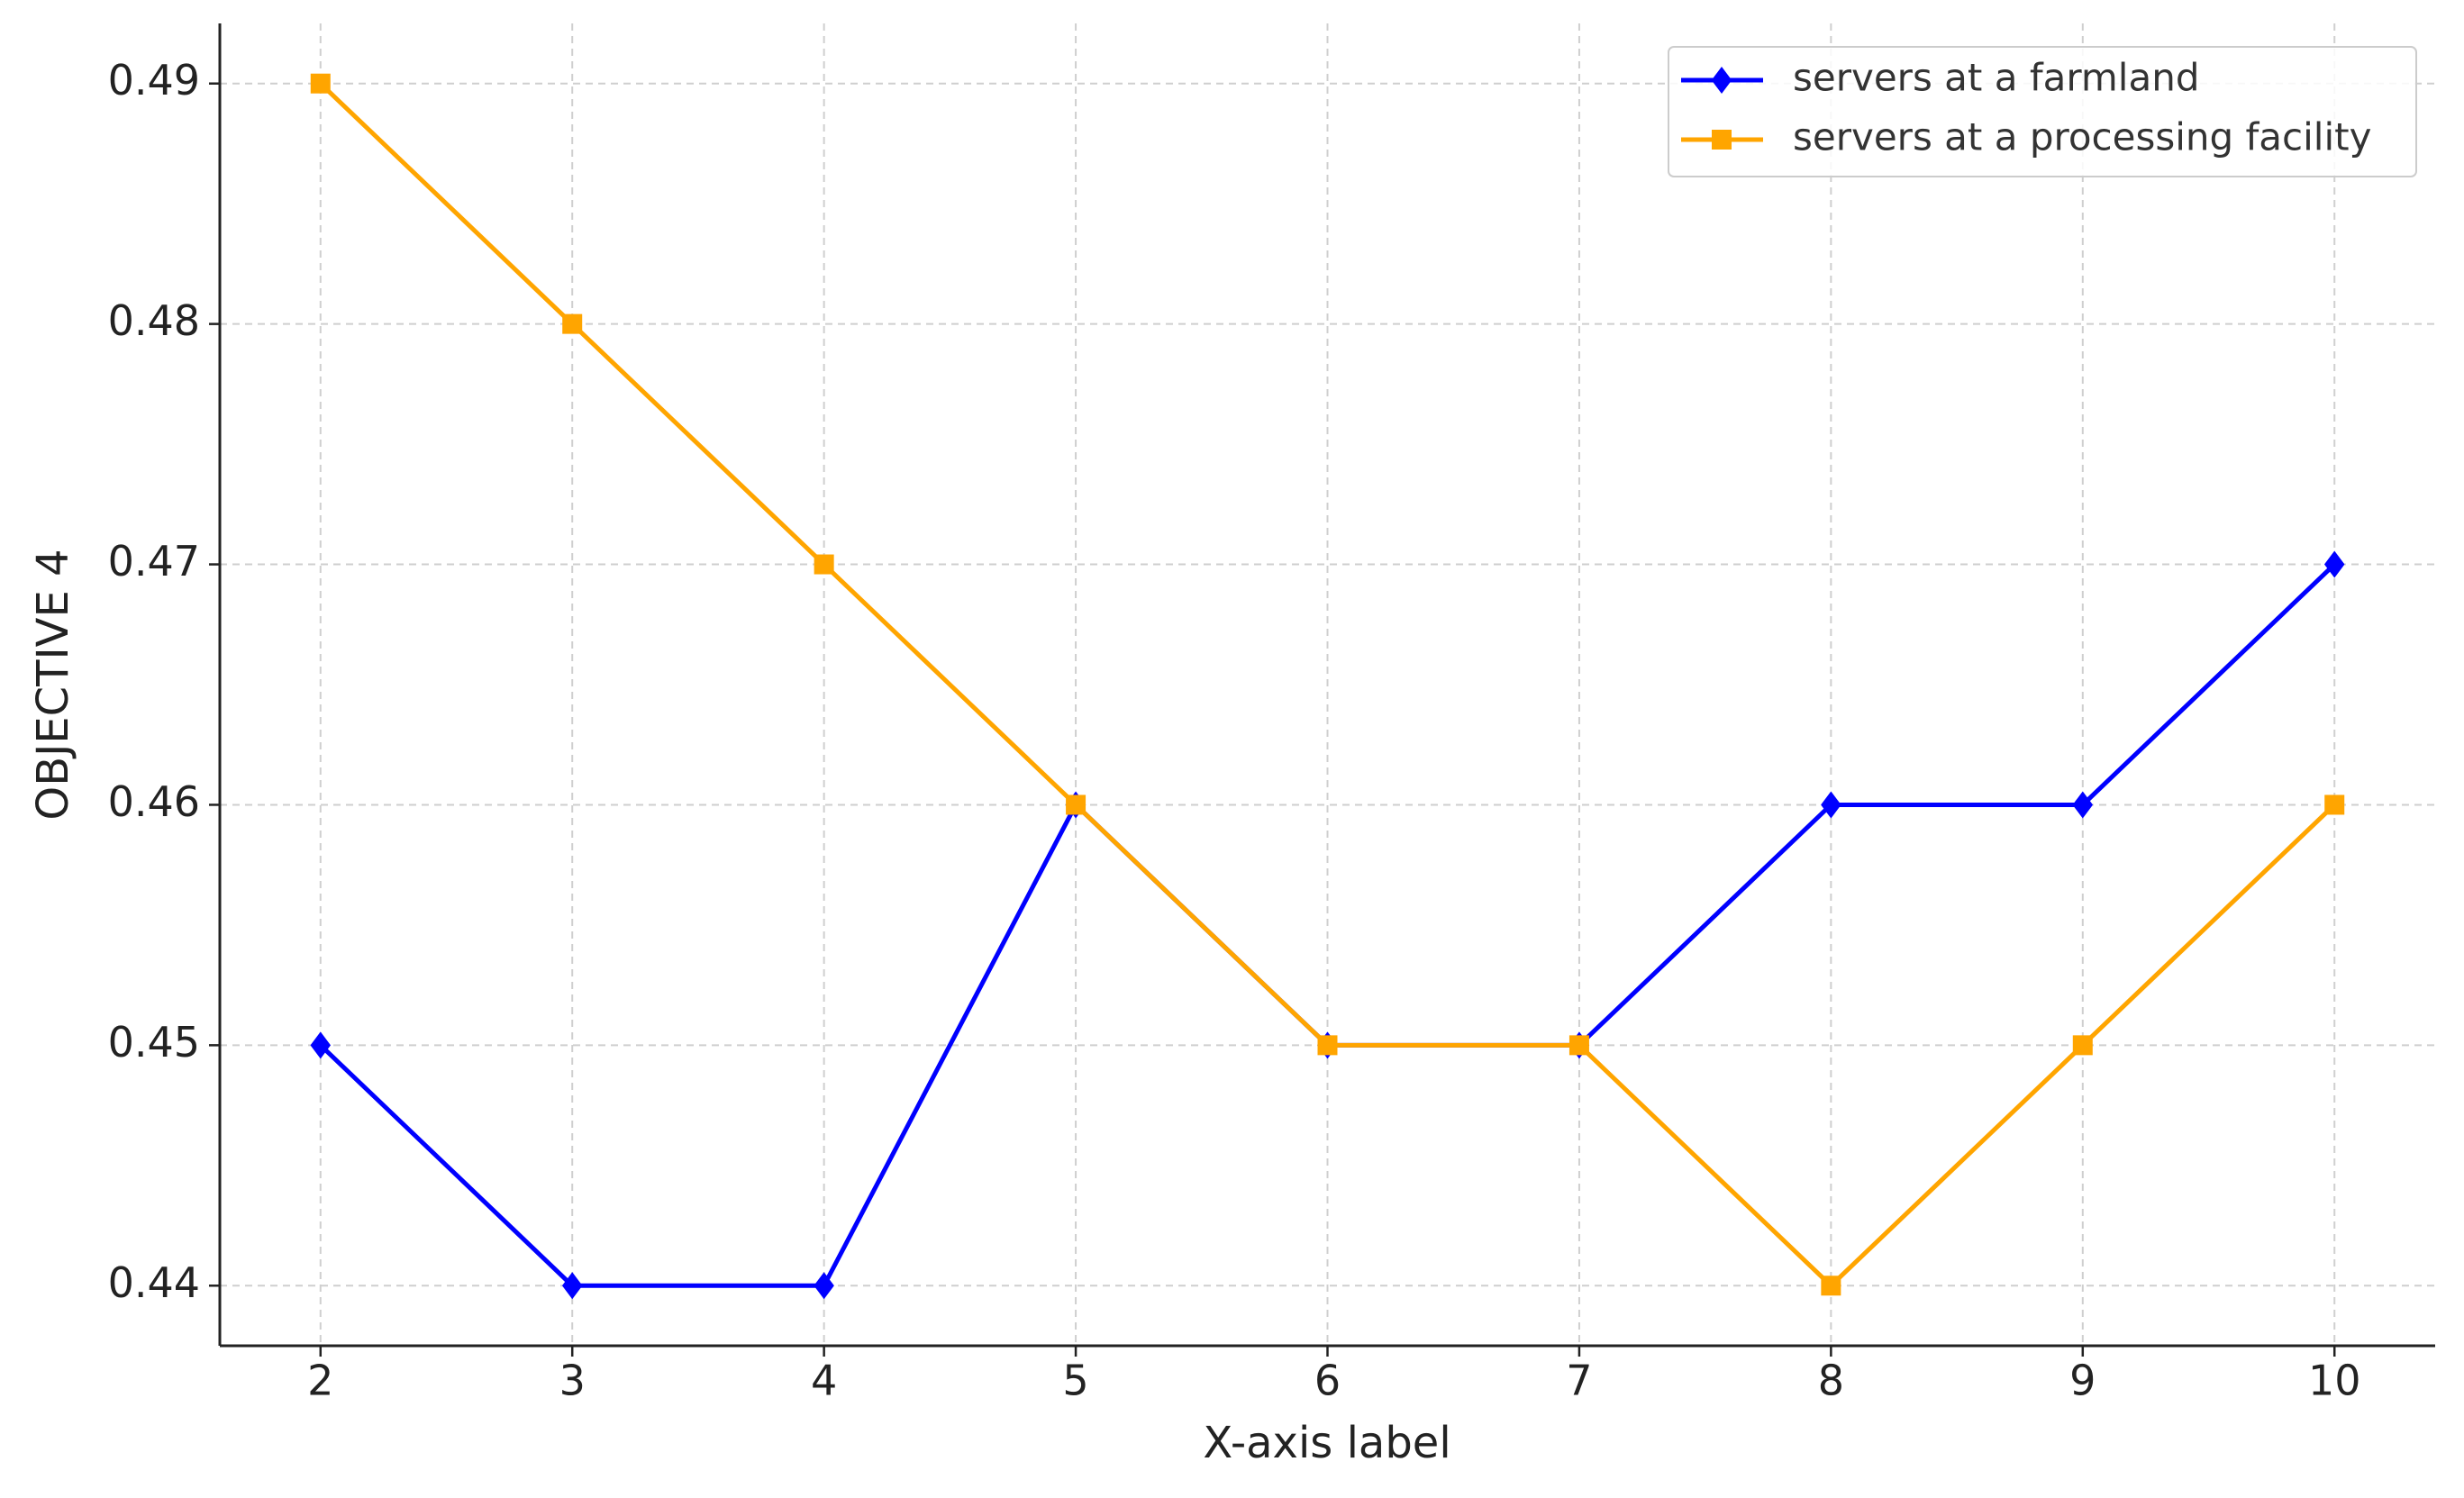  Describe the element at coordinates (154, 801) in the screenshot. I see `y-tick-label: 0.46` at that location.